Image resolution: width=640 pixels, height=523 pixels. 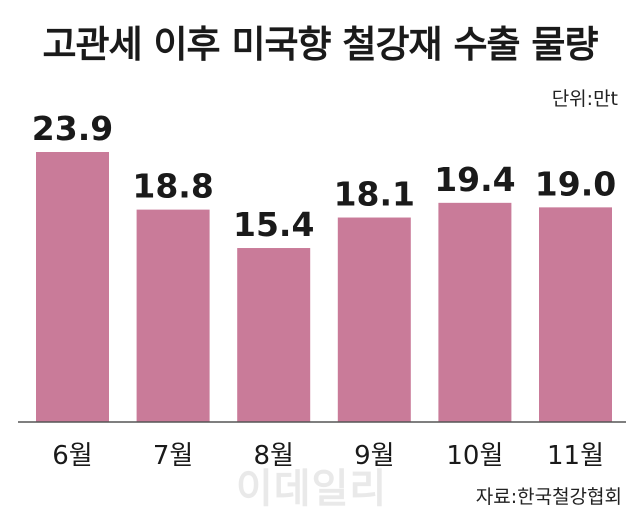 What do you see at coordinates (374, 194) in the screenshot?
I see `bar-value-label-4: 18.1` at bounding box center [374, 194].